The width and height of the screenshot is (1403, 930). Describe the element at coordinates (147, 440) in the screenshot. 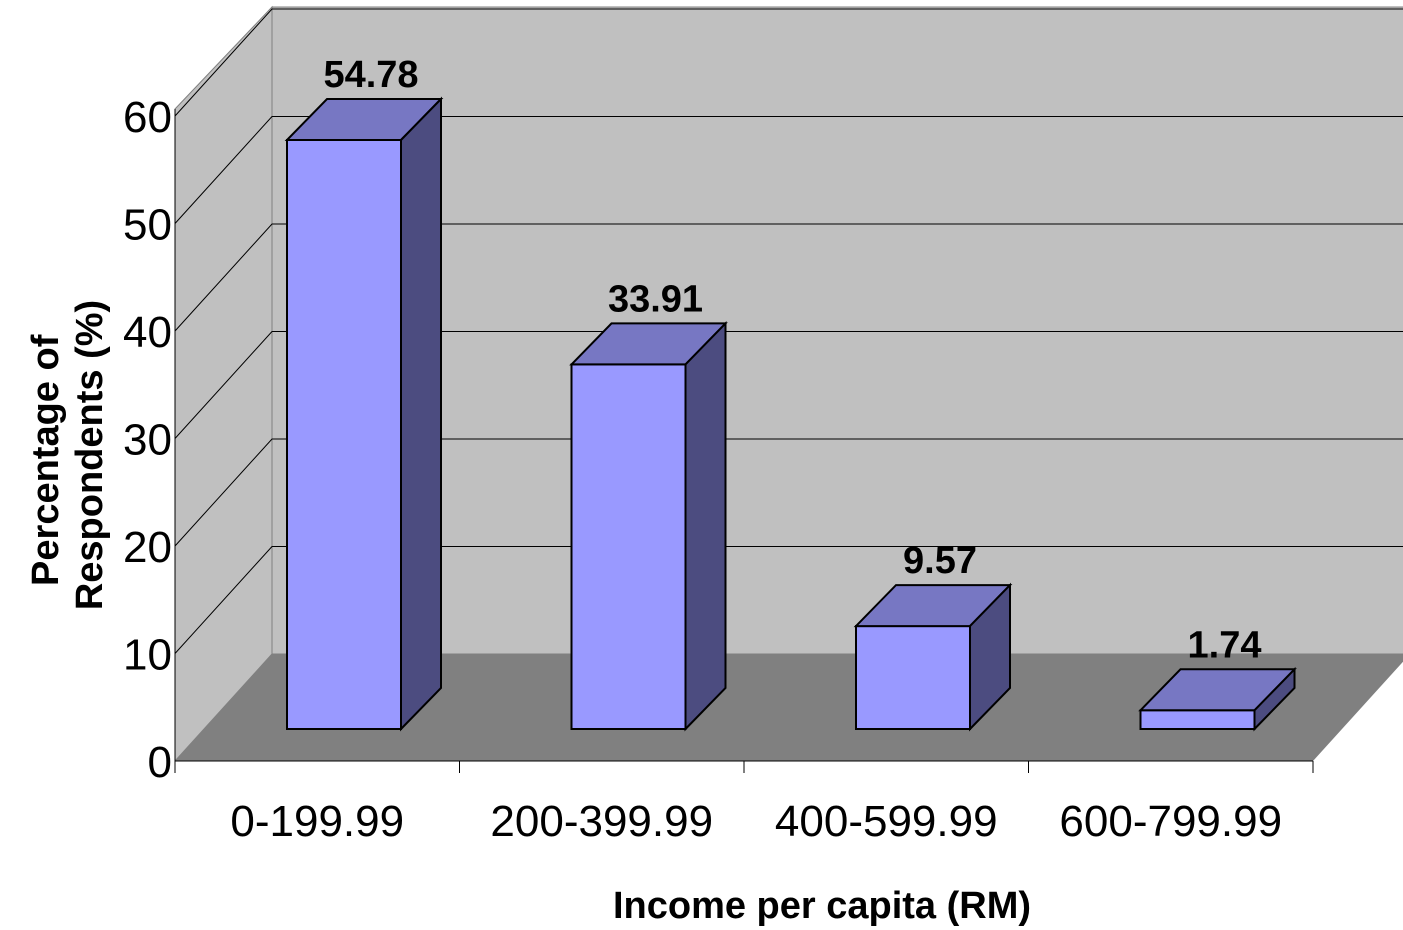

I see `y-tick-label: 30` at that location.